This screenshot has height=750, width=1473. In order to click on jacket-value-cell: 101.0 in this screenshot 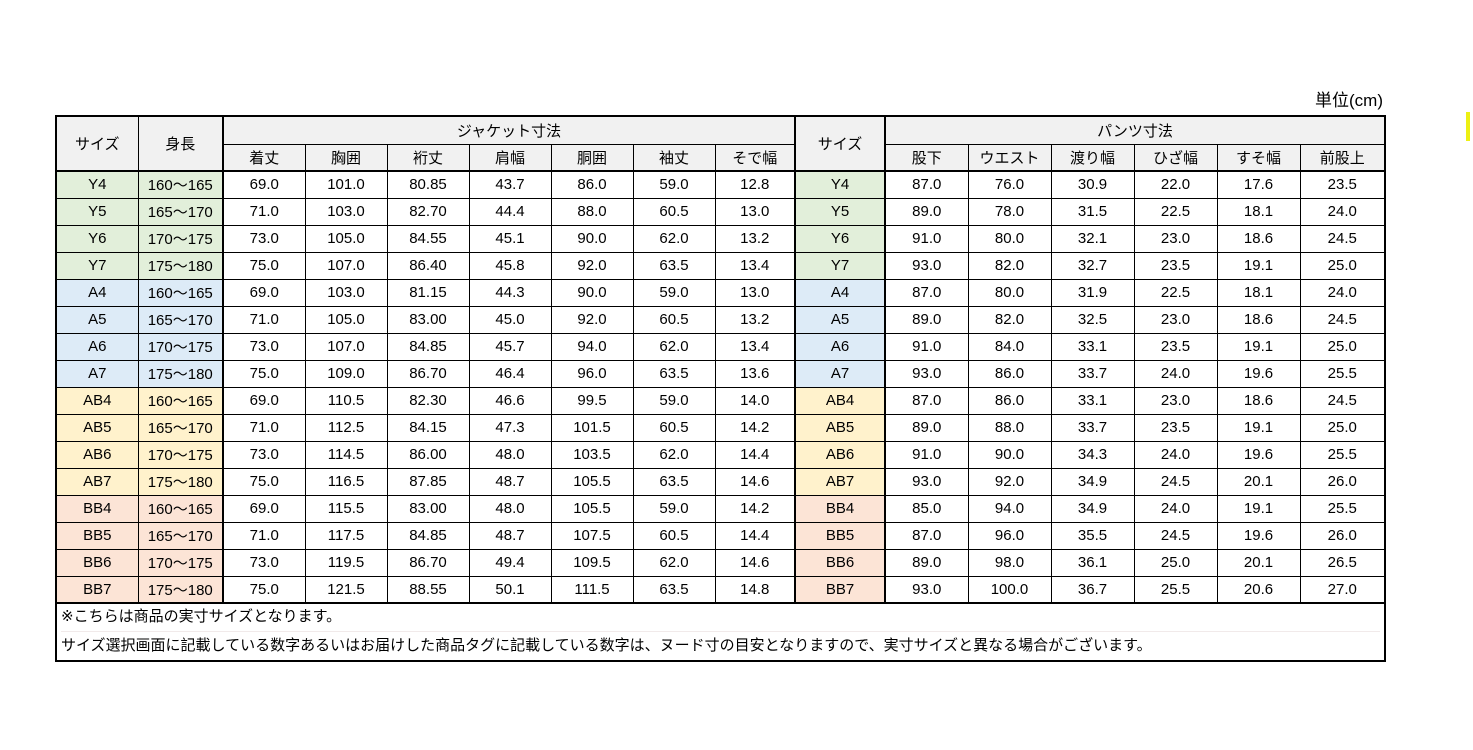, I will do `click(346, 184)`.